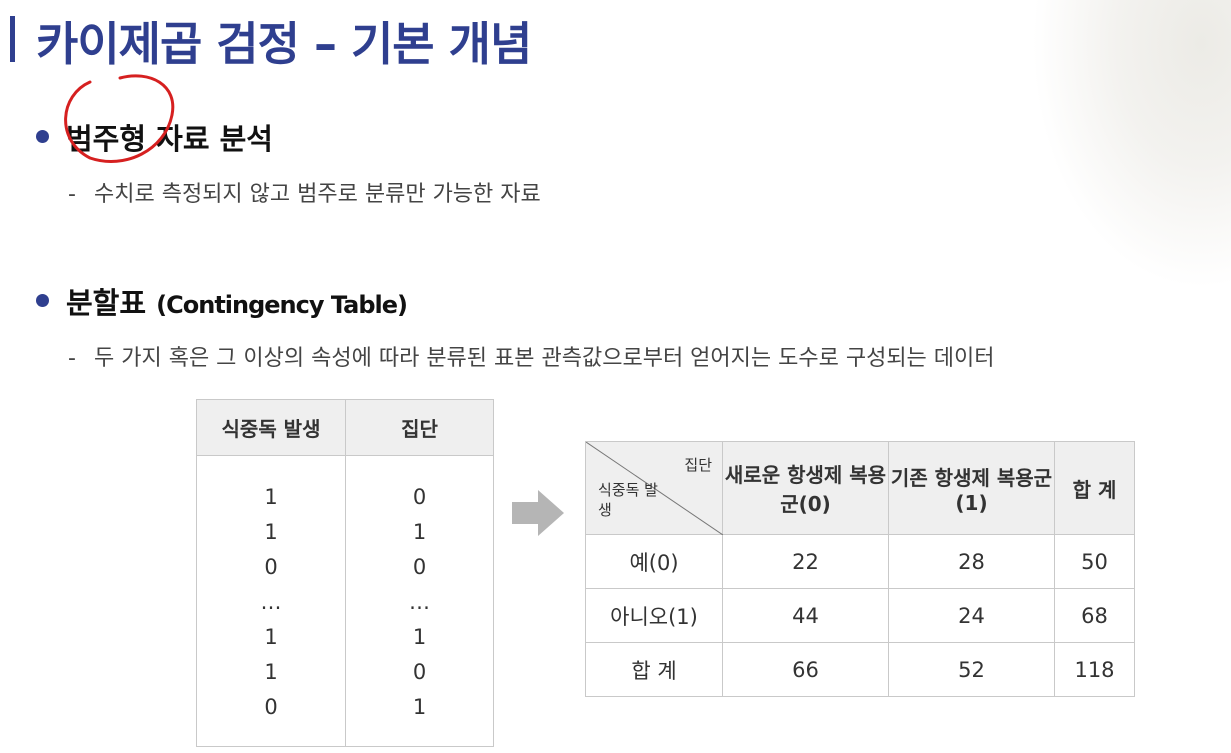  I want to click on section2-heading: 분할표 (Contingency Table), so click(237, 303).